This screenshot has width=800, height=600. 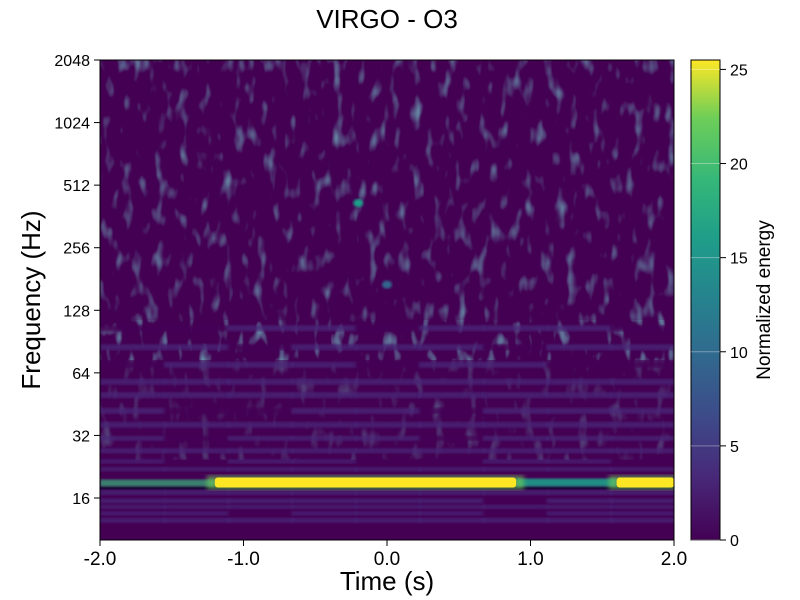 What do you see at coordinates (81, 436) in the screenshot?
I see `y-tick-label: 32` at bounding box center [81, 436].